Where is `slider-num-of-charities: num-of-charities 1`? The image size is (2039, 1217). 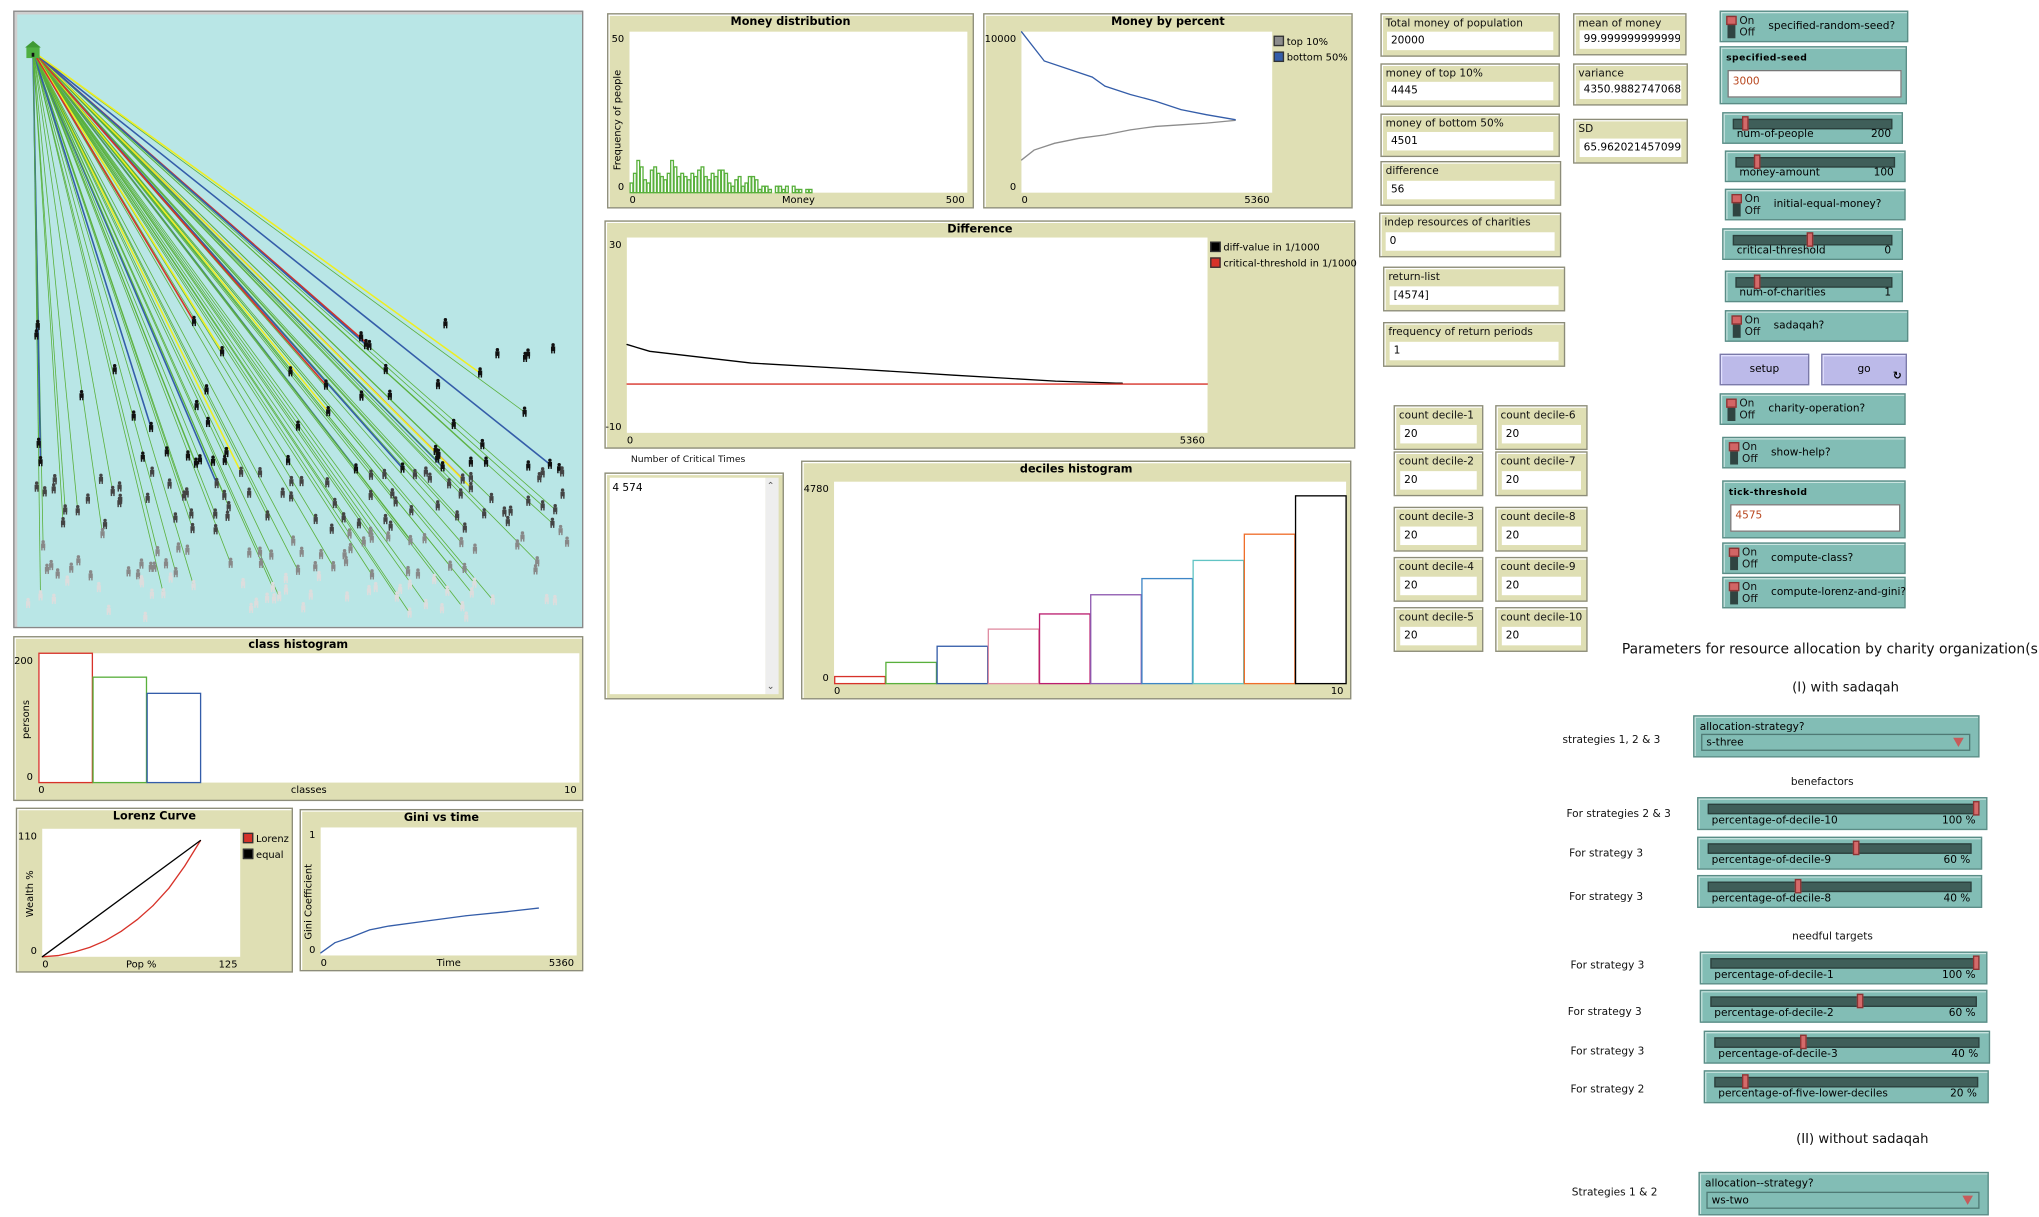
slider-num-of-charities: num-of-charities 1 is located at coordinates (1814, 286).